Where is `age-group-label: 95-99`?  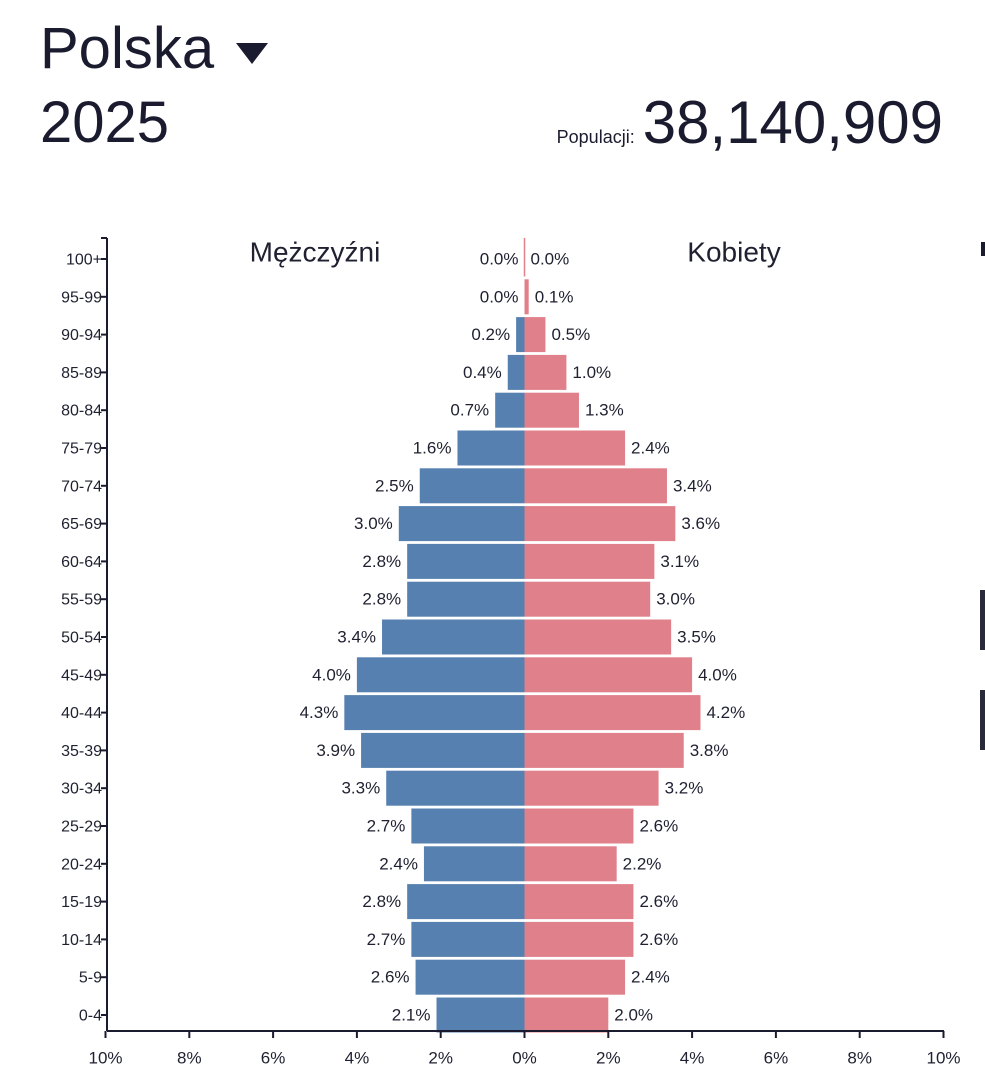
age-group-label: 95-99 is located at coordinates (81, 297).